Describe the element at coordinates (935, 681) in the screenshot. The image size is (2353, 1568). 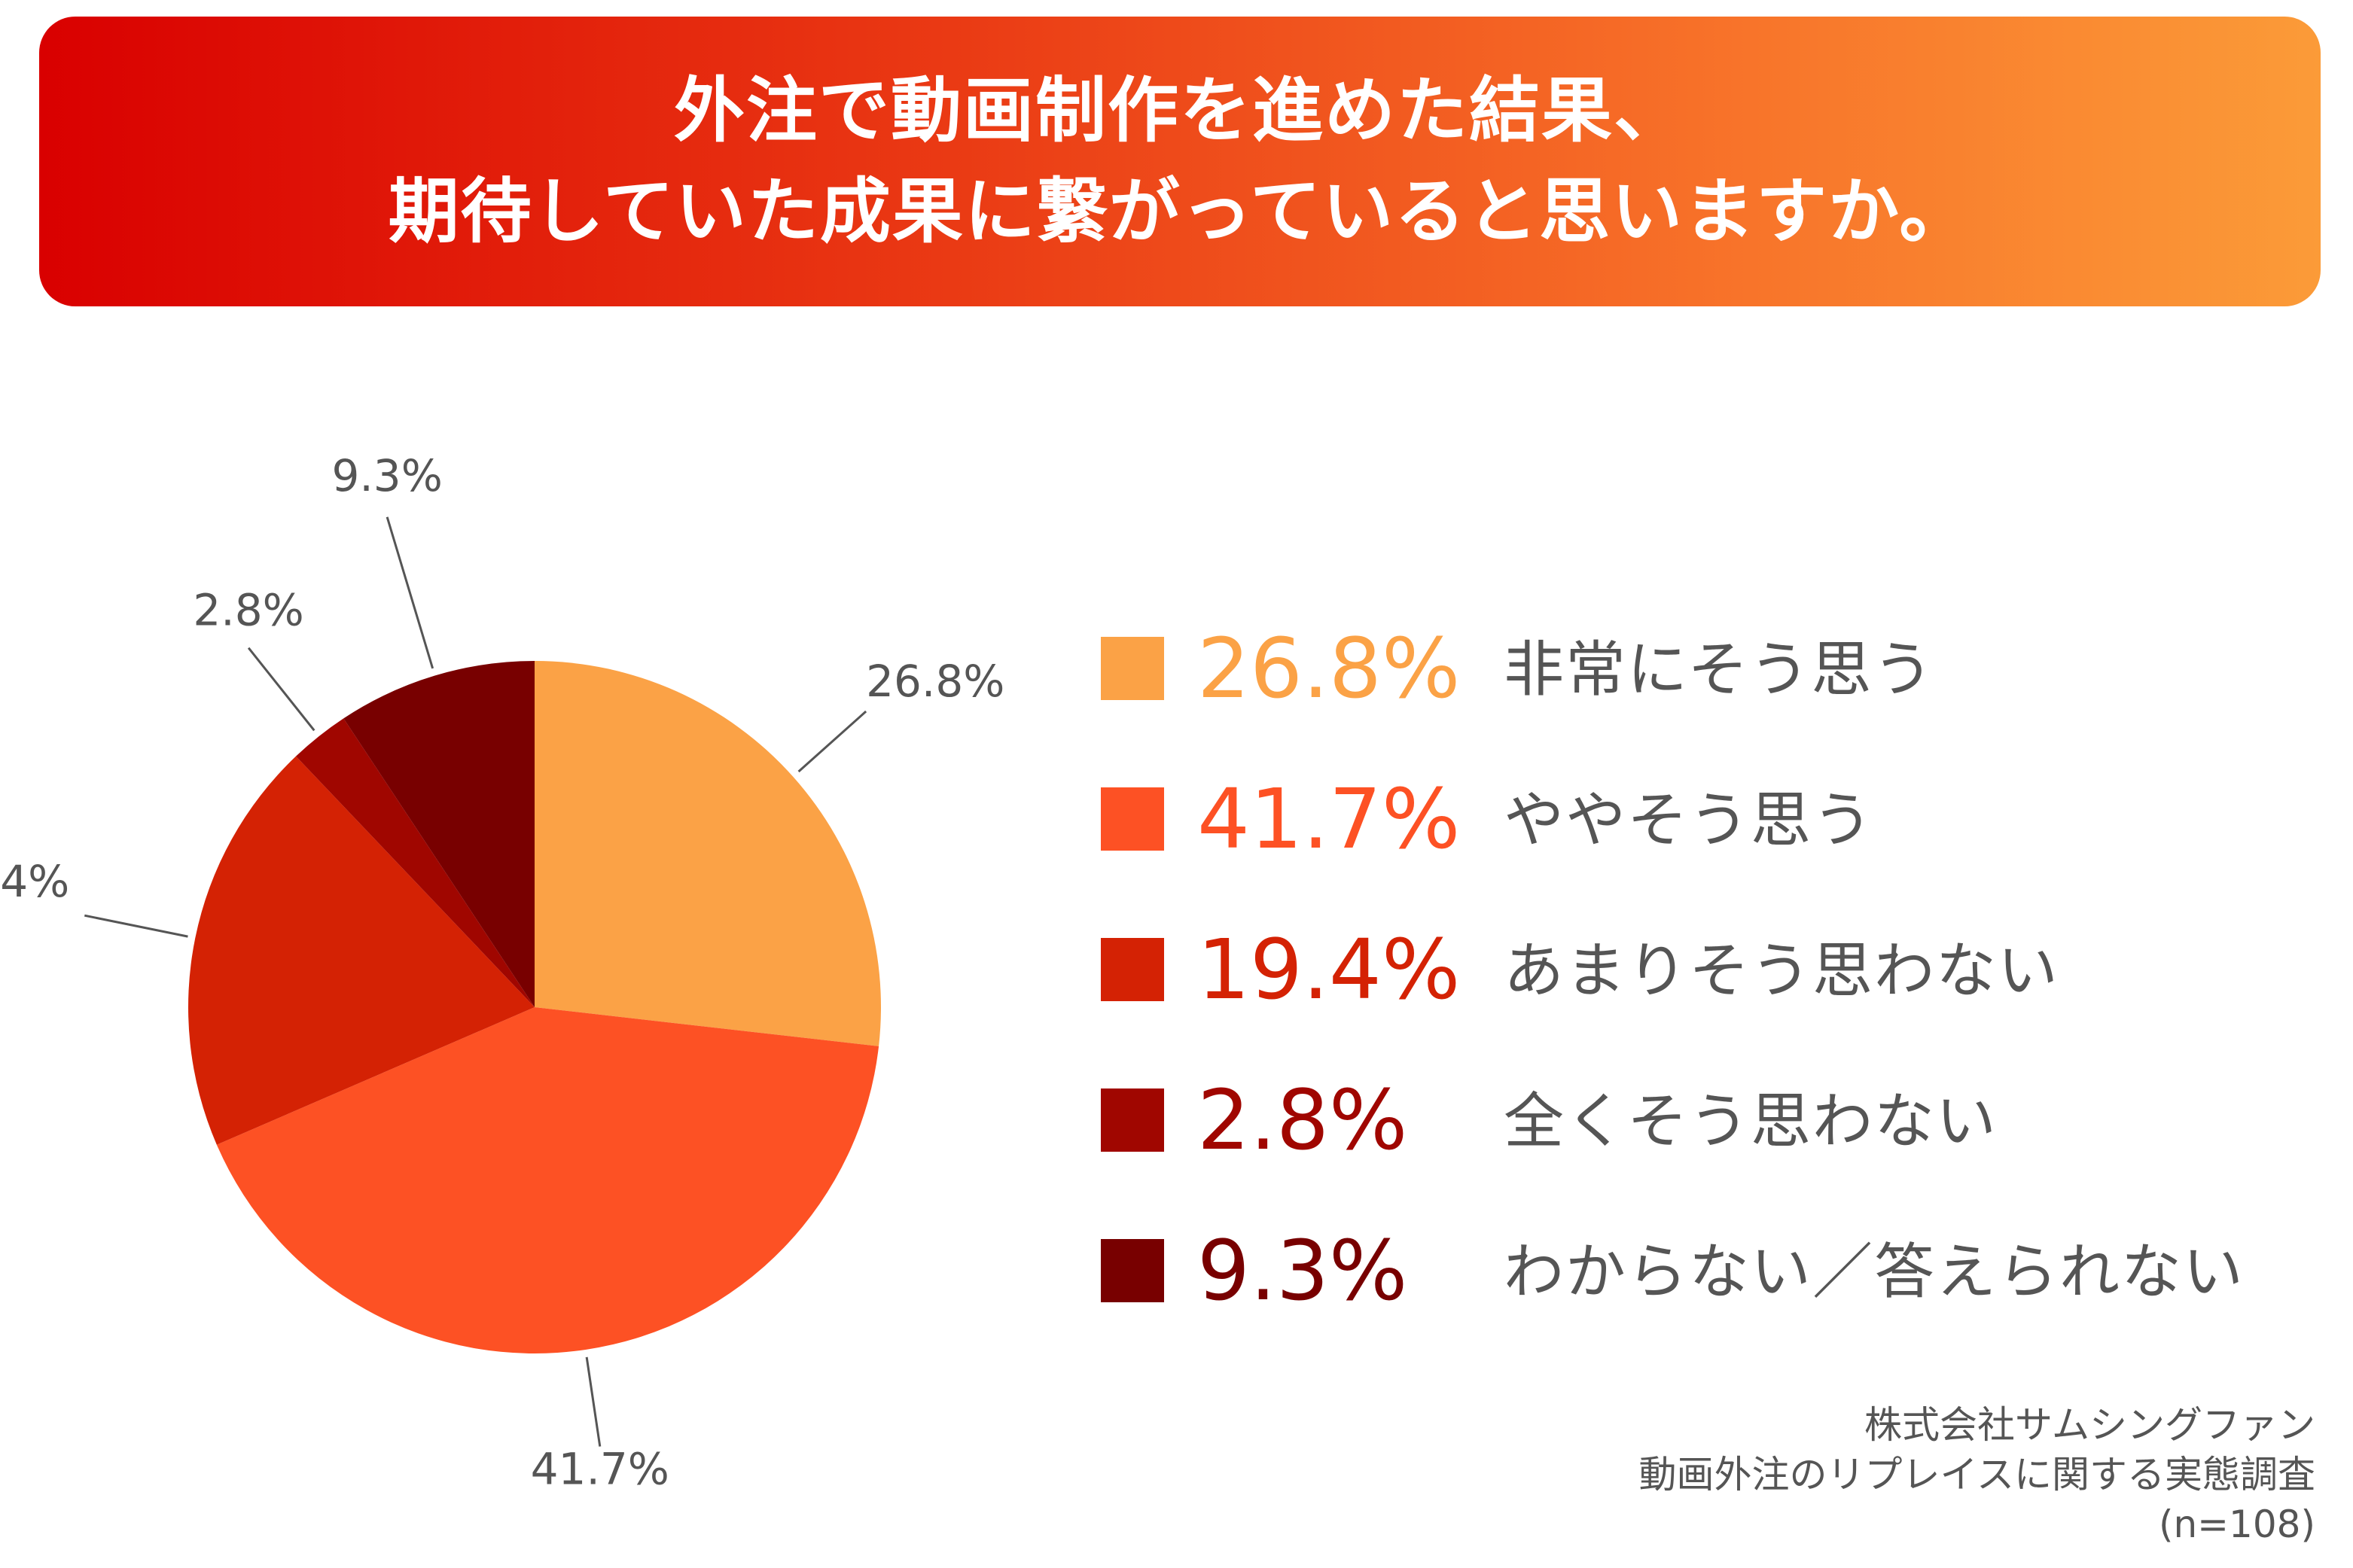
I see `slice-data-label: 26.8%` at that location.